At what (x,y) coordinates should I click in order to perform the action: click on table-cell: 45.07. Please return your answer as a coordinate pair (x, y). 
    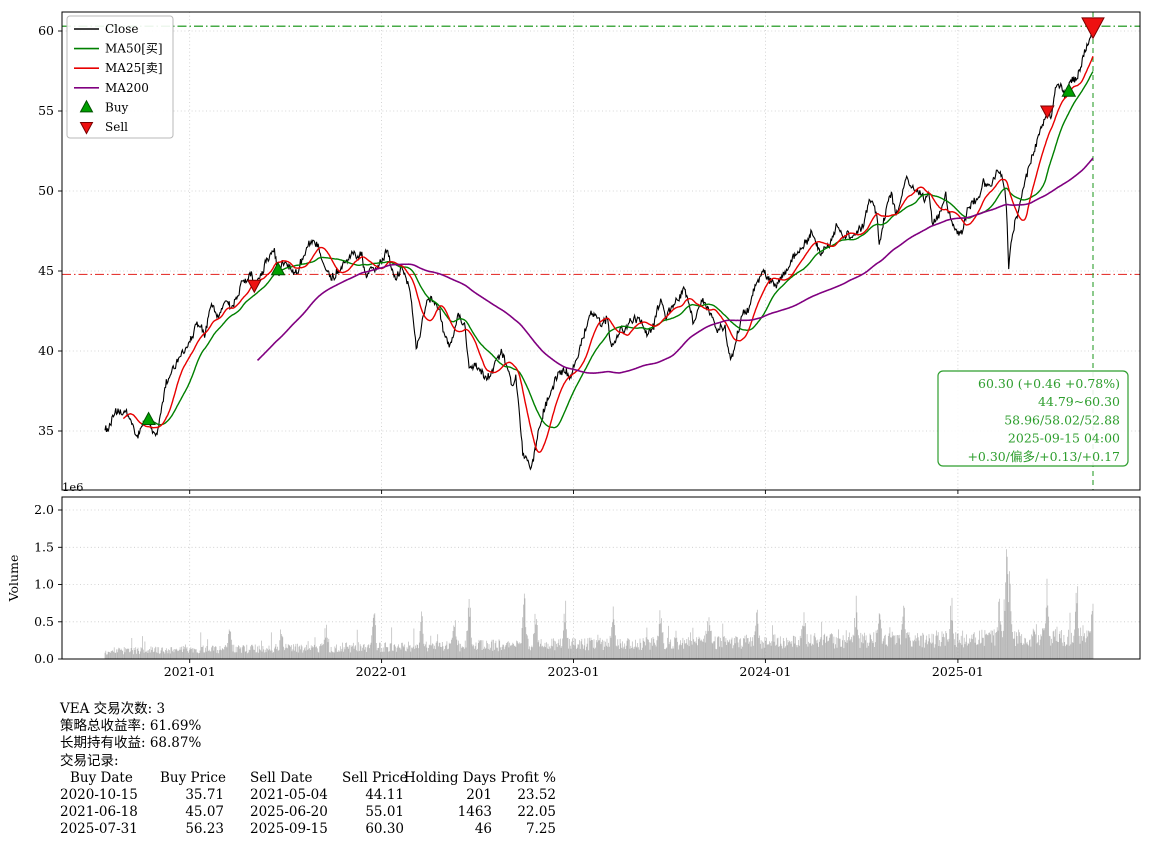
    Looking at the image, I should click on (204, 812).